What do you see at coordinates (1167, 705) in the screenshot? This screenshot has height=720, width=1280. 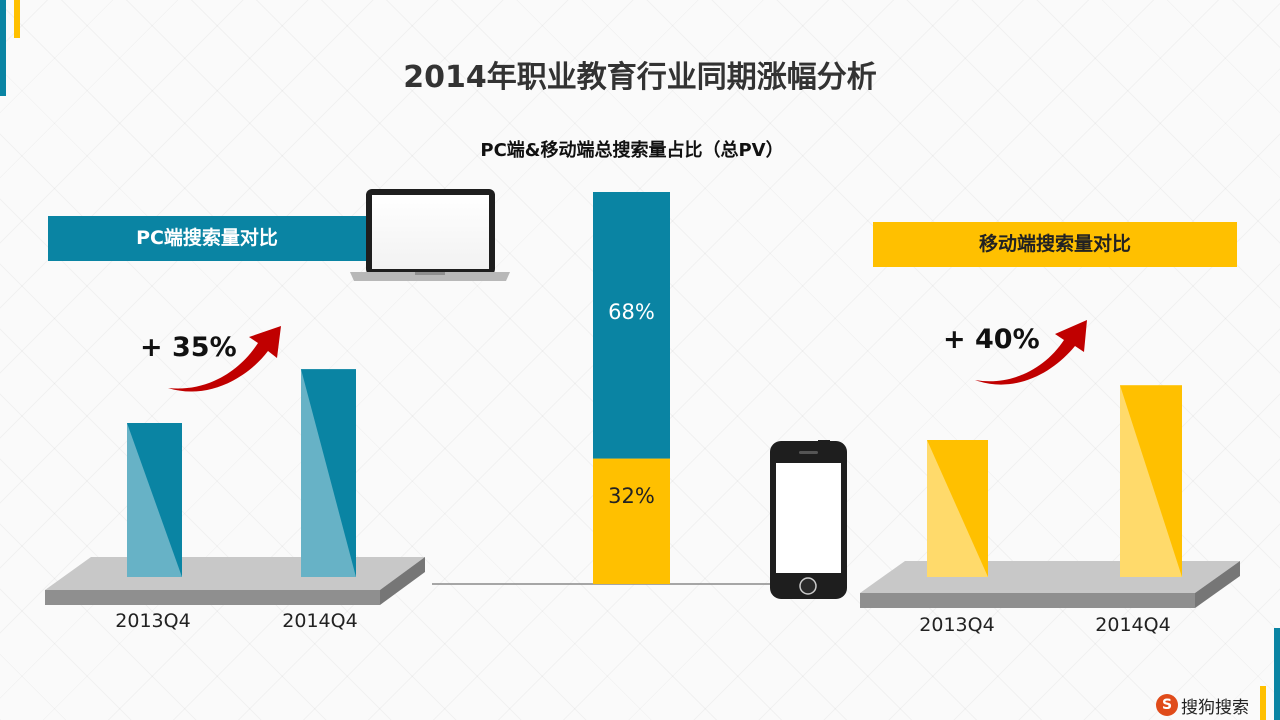 I see `sogou-logo-icon: S` at bounding box center [1167, 705].